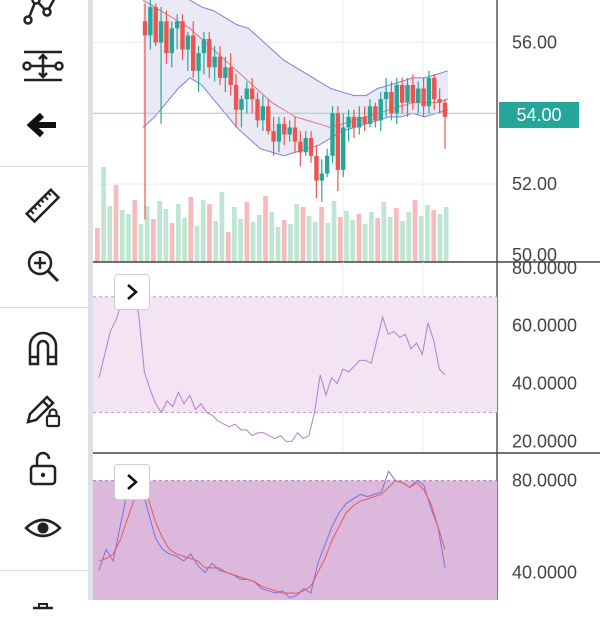 This screenshot has width=600, height=628. What do you see at coordinates (544, 268) in the screenshot?
I see `rsi-tick-label: 80.0000` at bounding box center [544, 268].